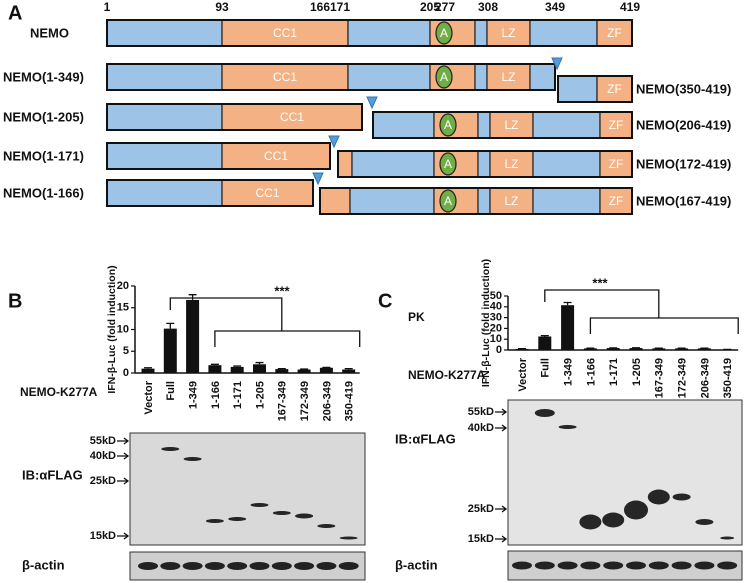  What do you see at coordinates (123, 286) in the screenshot?
I see `y-tick-label: 20` at bounding box center [123, 286].